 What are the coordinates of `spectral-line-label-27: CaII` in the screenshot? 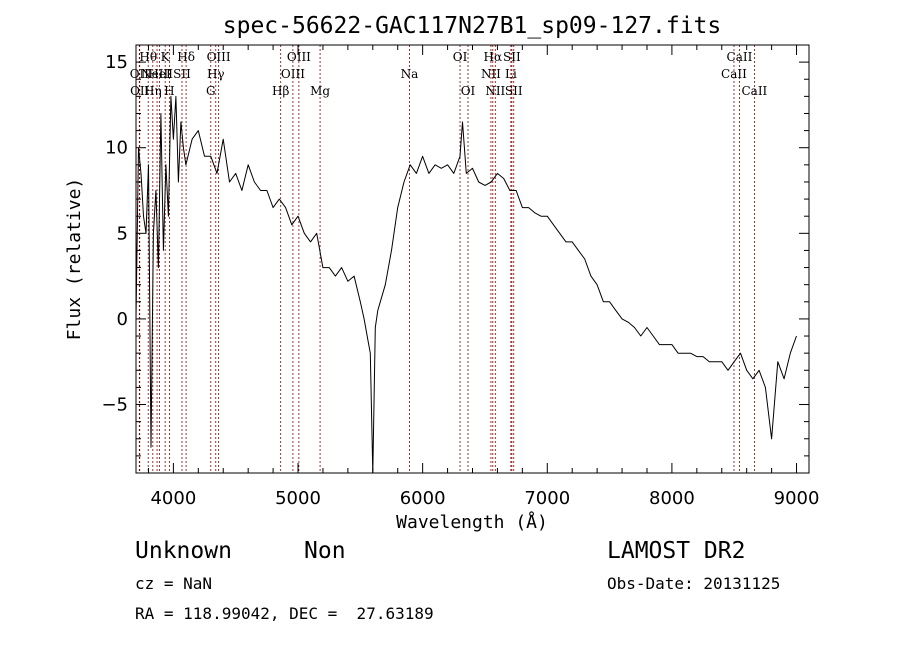 It's located at (740, 57).